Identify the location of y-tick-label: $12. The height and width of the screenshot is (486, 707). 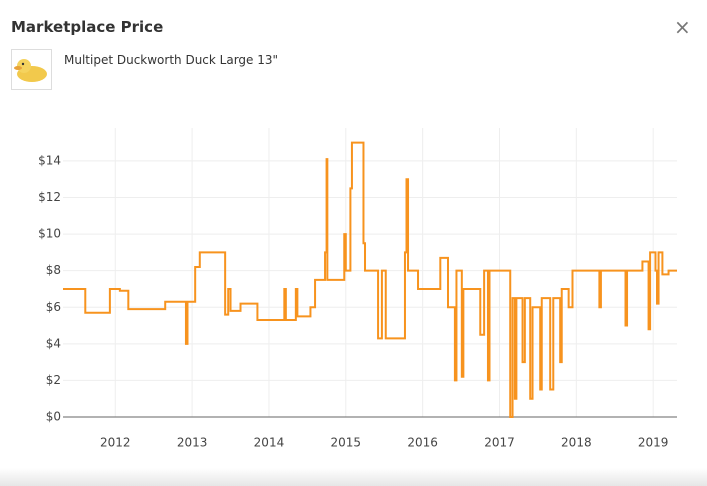
(49, 197).